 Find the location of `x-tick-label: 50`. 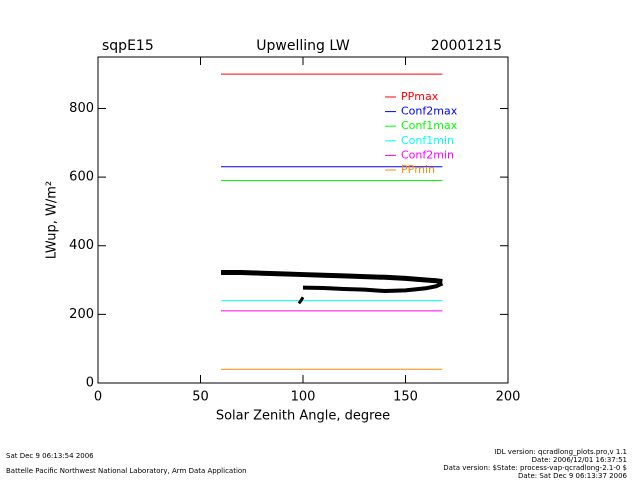

x-tick-label: 50 is located at coordinates (200, 397).